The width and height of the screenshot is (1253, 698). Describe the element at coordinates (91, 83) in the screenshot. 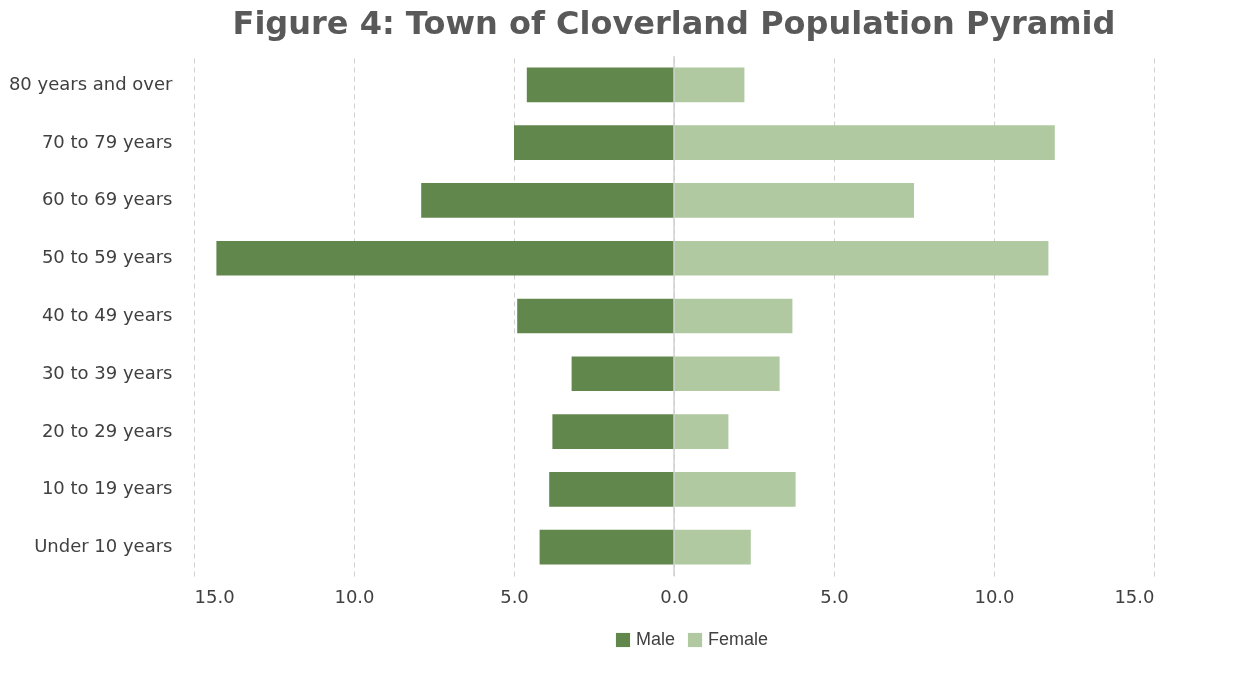

I see `y-tick-label: 80 years and over` at that location.